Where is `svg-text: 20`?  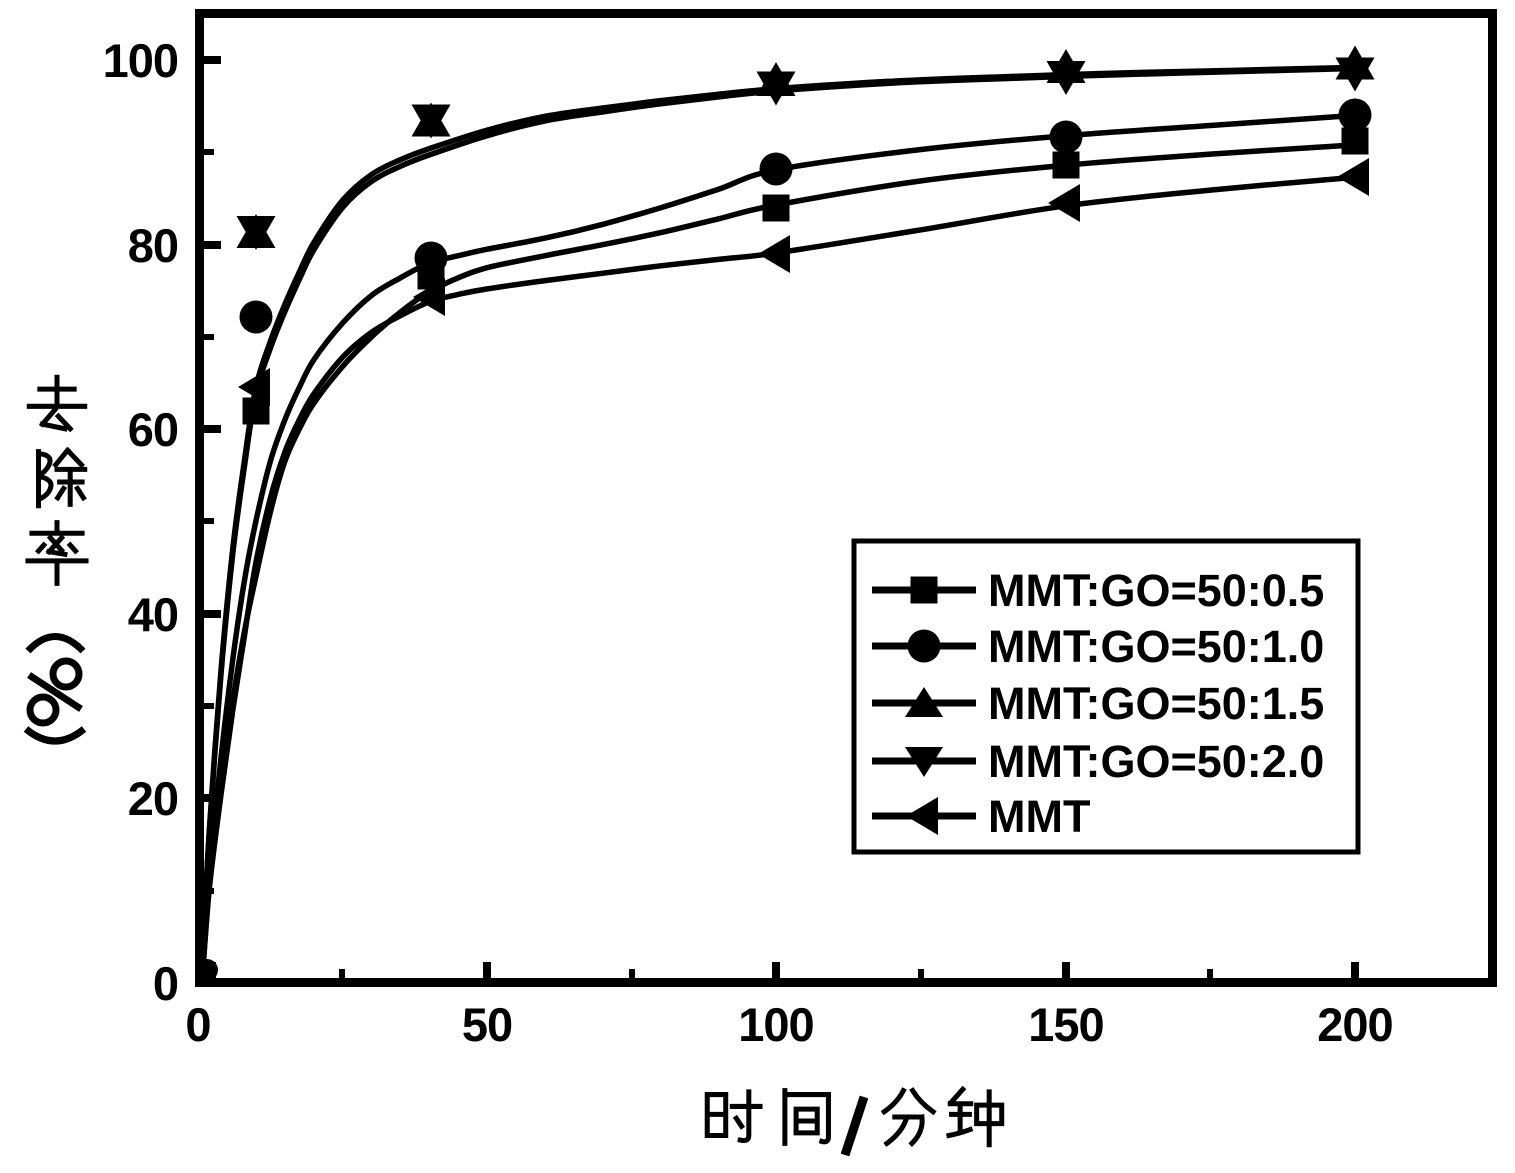 svg-text: 20 is located at coordinates (153, 798).